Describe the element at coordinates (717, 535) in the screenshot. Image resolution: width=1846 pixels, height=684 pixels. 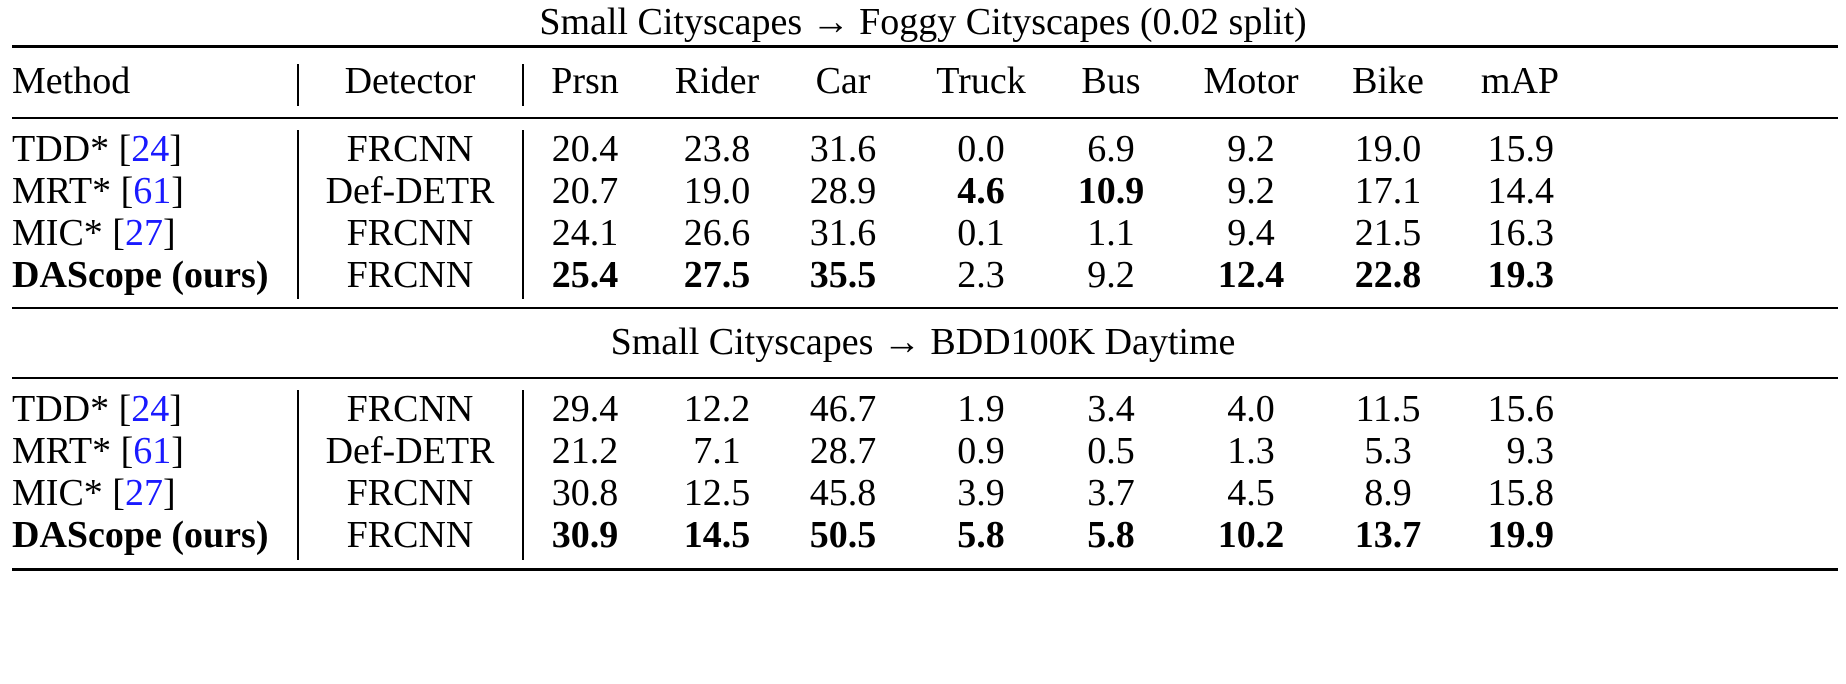
I see `value-cell: 14.5` at that location.